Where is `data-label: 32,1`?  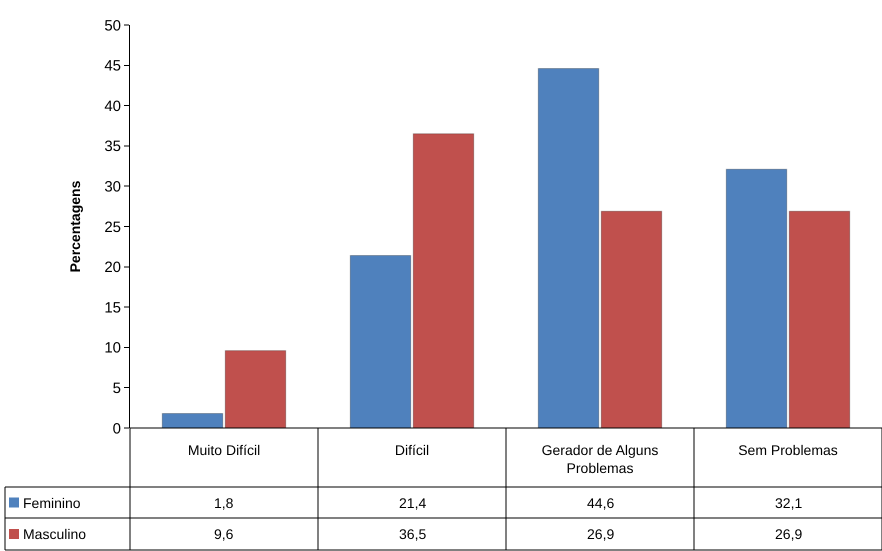 data-label: 32,1 is located at coordinates (788, 503).